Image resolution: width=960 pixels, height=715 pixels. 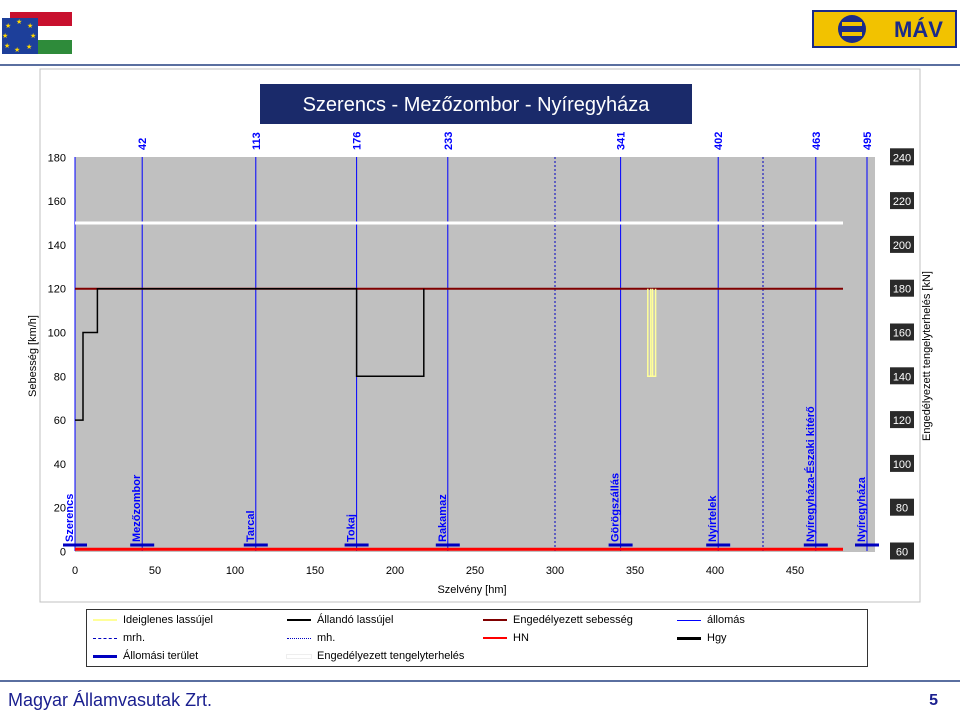 What do you see at coordinates (862, 509) in the screenshot?
I see `station-name-label: Nyíregyháza` at bounding box center [862, 509].